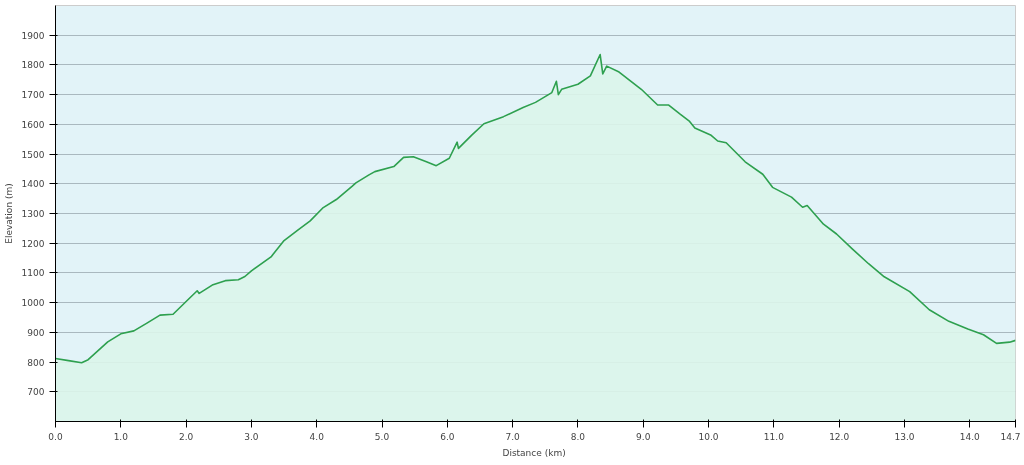  What do you see at coordinates (33, 65) in the screenshot?
I see `y-tick-label: 1800` at bounding box center [33, 65].